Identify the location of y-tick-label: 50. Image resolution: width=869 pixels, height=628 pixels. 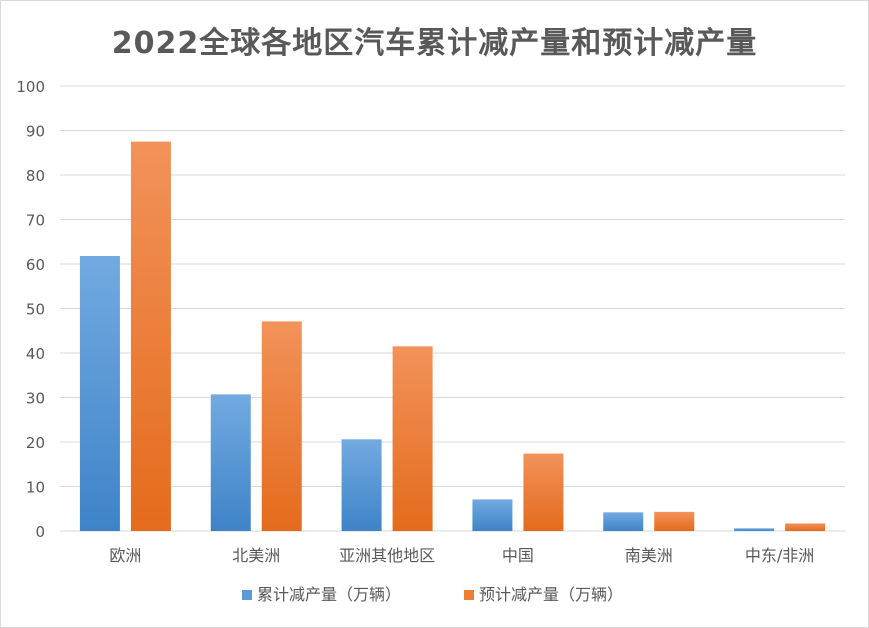
(35, 310).